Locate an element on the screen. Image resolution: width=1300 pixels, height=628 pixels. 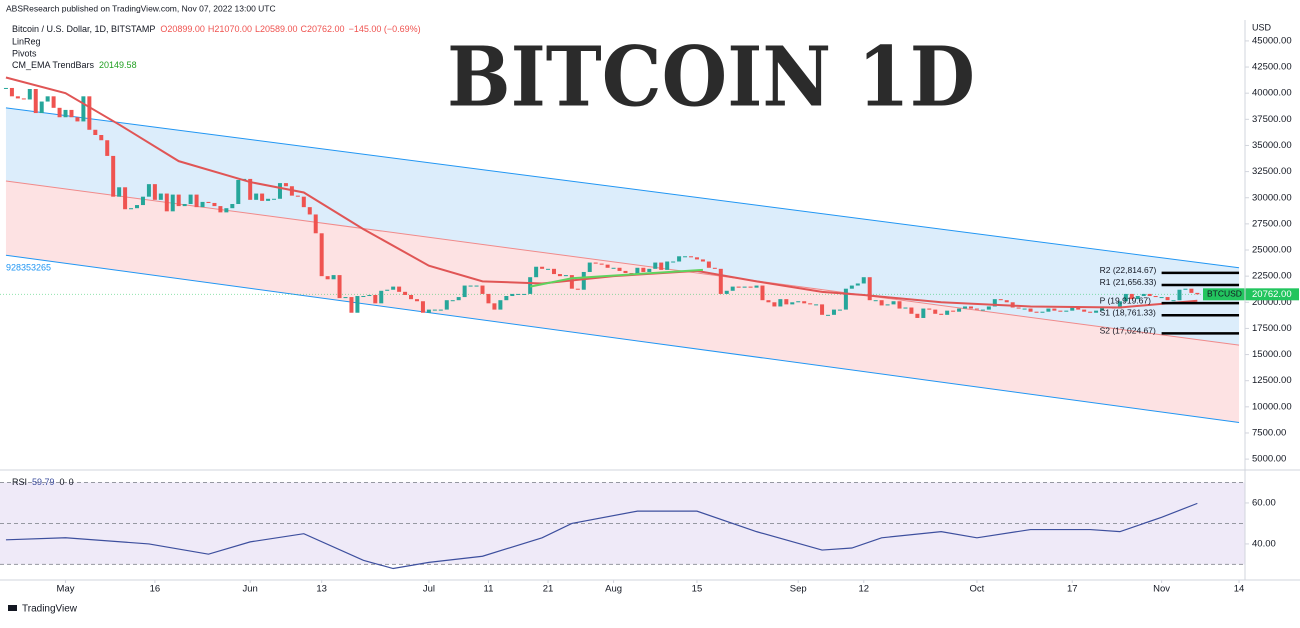
x-tick-label: 17 is located at coordinates (1072, 589).